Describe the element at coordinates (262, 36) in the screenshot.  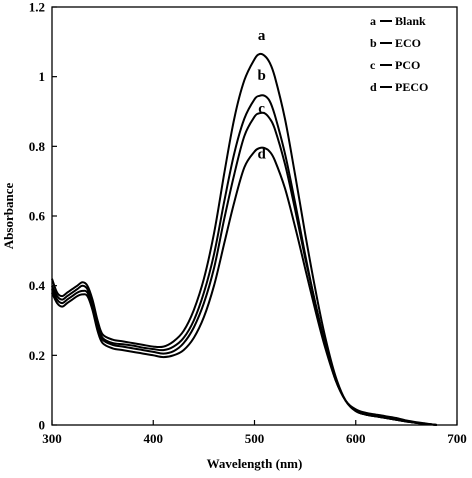
I see `curve-label-a: a` at that location.